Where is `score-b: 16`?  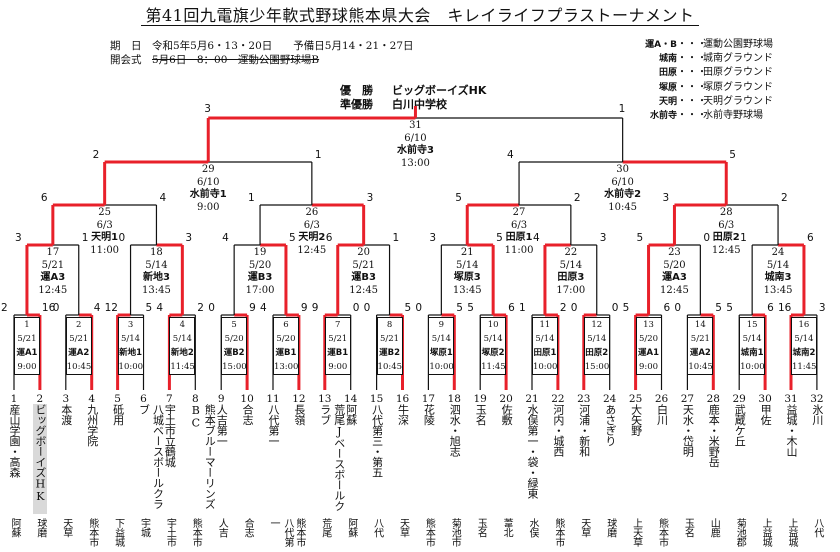
score-b: 16 is located at coordinates (48, 308).